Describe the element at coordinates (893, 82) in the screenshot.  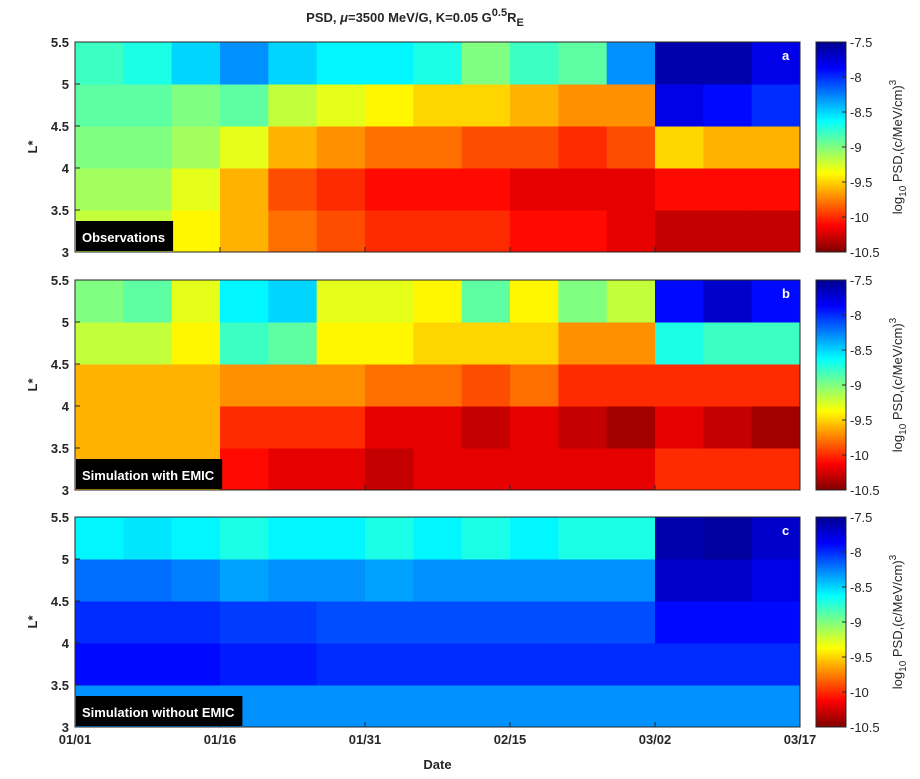
I see `colorbar-label-part: 3` at that location.